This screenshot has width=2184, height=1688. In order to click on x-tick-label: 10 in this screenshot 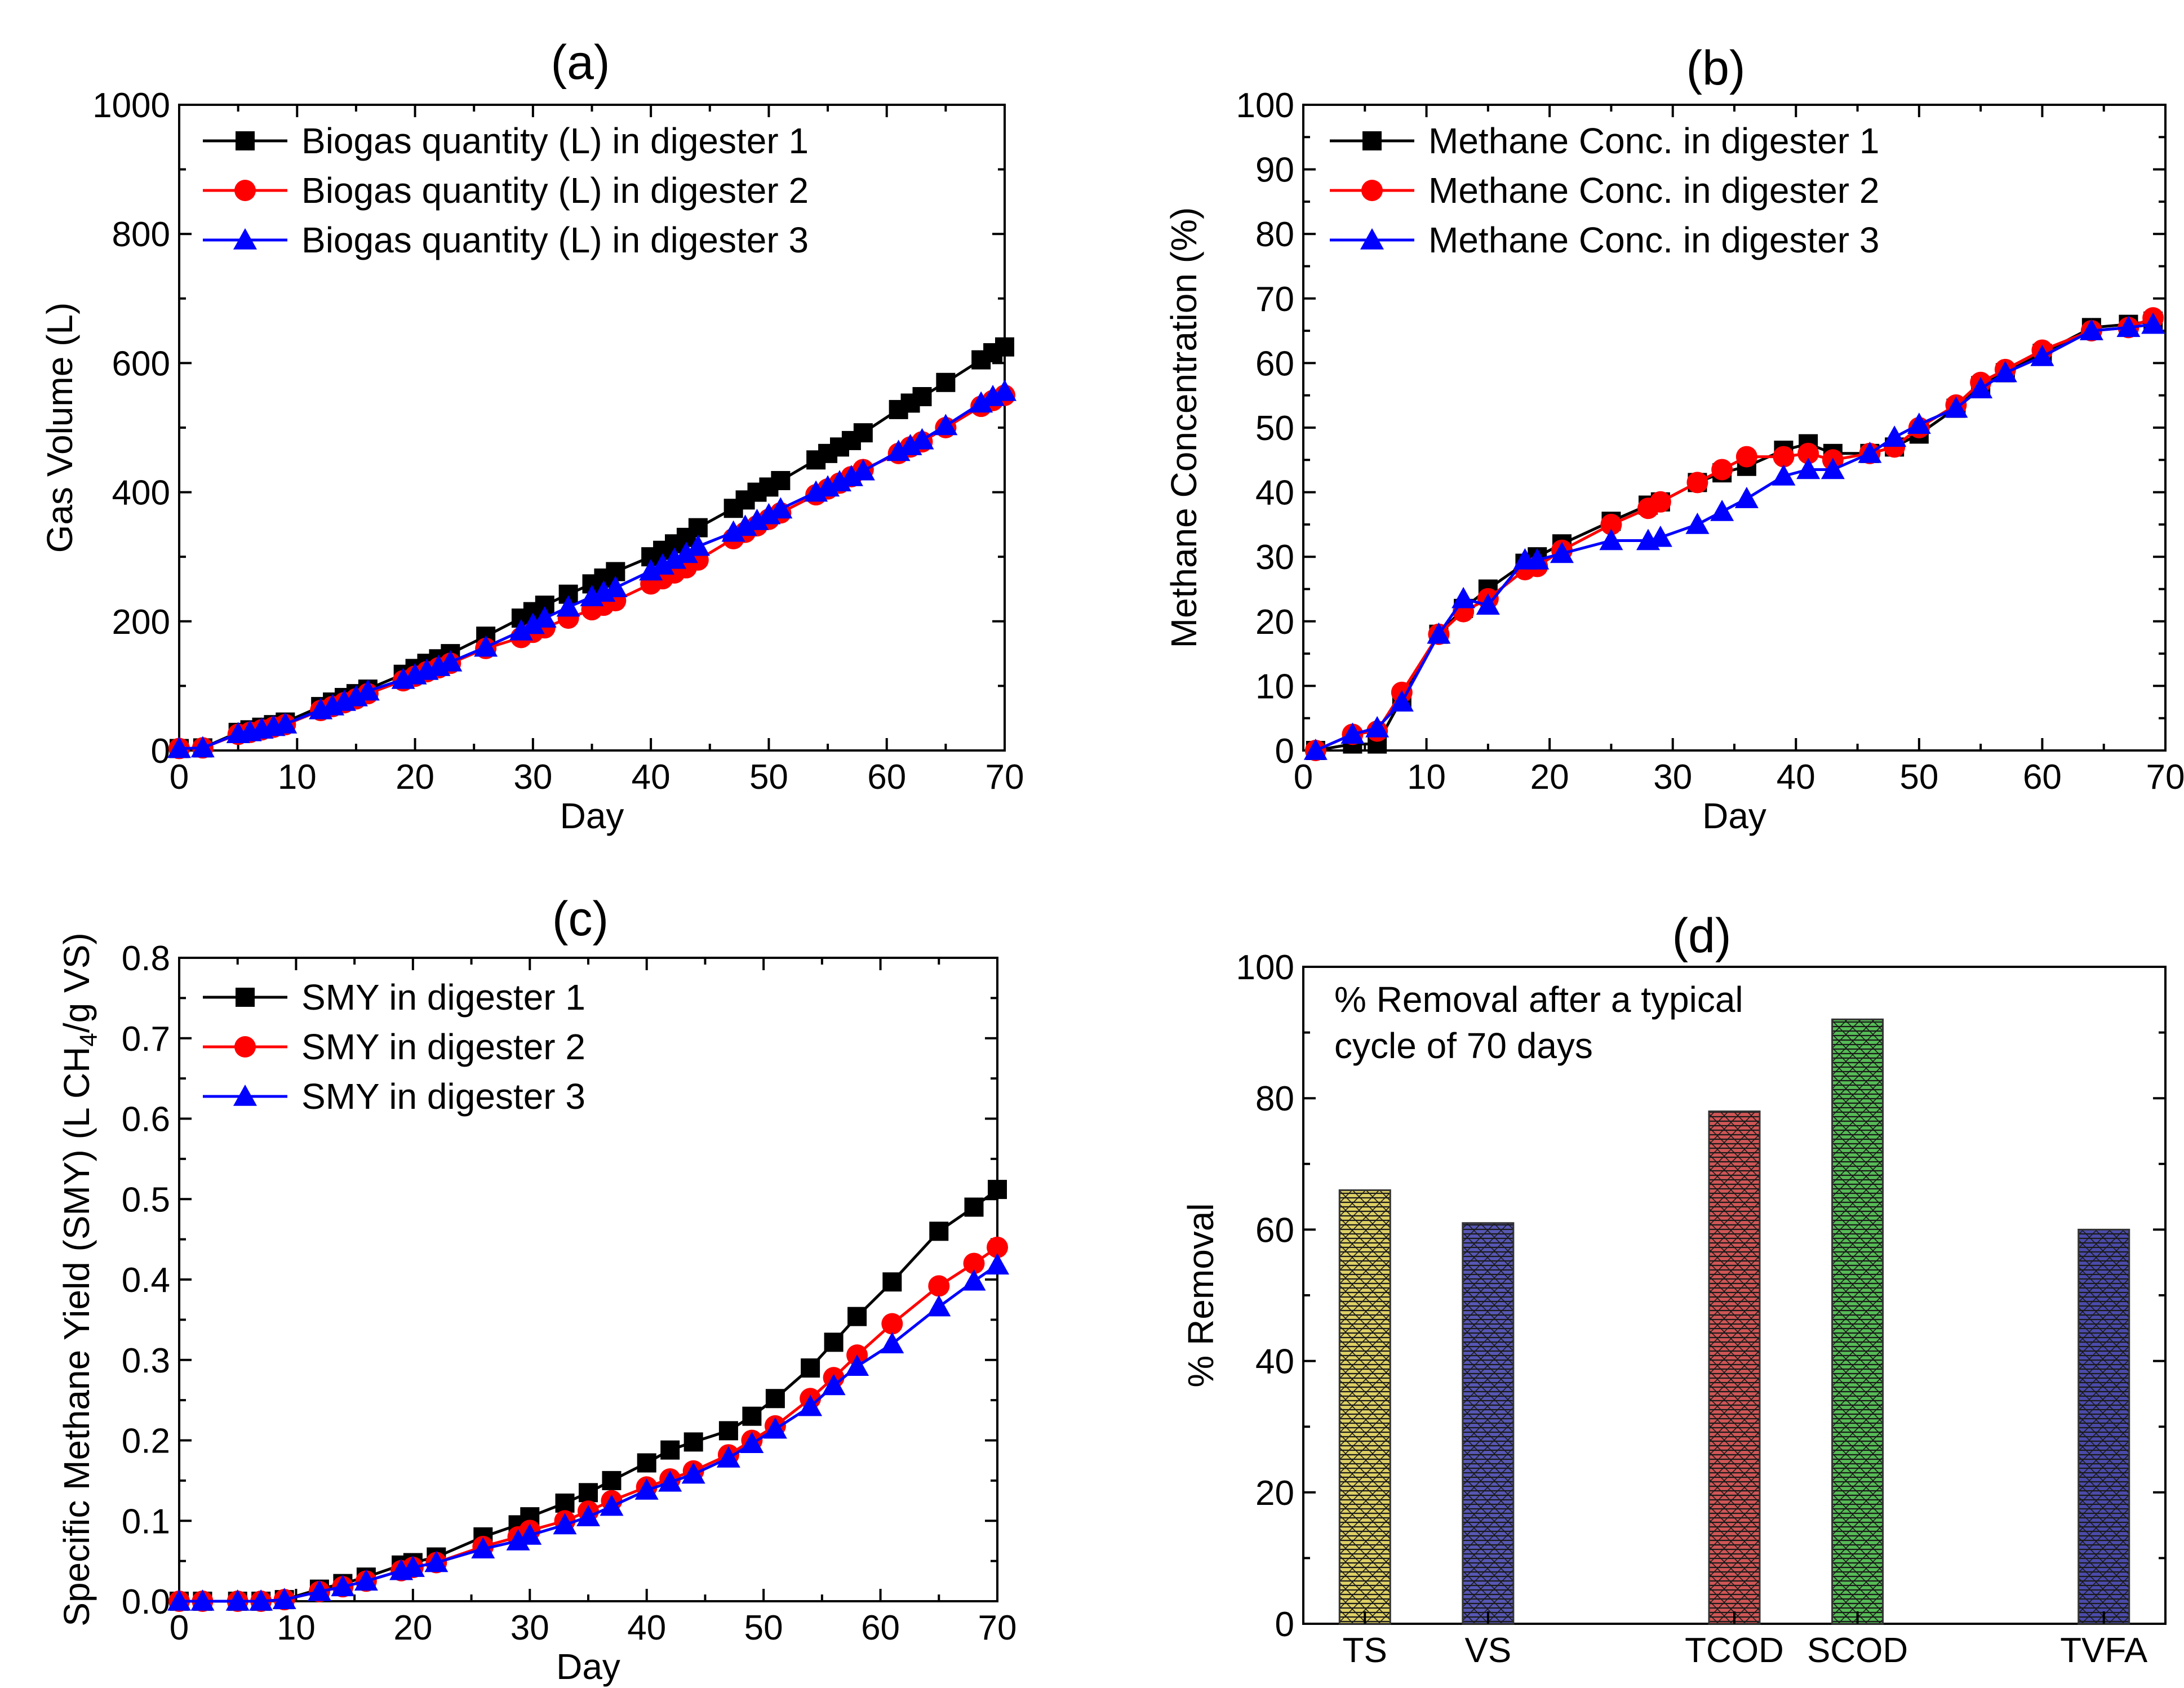, I will do `click(297, 777)`.